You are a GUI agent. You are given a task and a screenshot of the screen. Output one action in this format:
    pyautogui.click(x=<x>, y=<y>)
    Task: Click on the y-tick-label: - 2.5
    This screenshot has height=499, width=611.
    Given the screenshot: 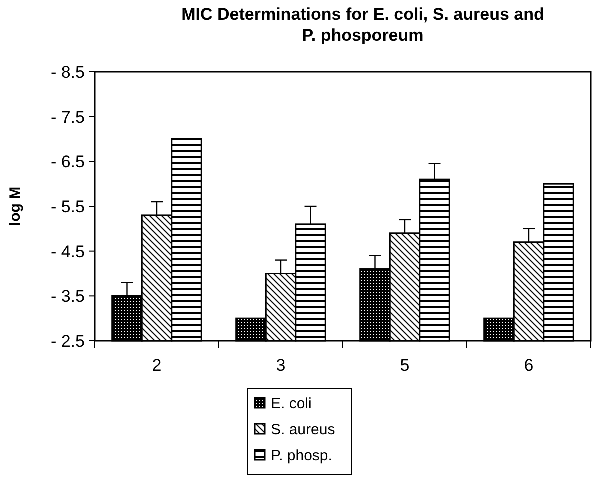 What is the action you would take?
    pyautogui.click(x=67, y=341)
    